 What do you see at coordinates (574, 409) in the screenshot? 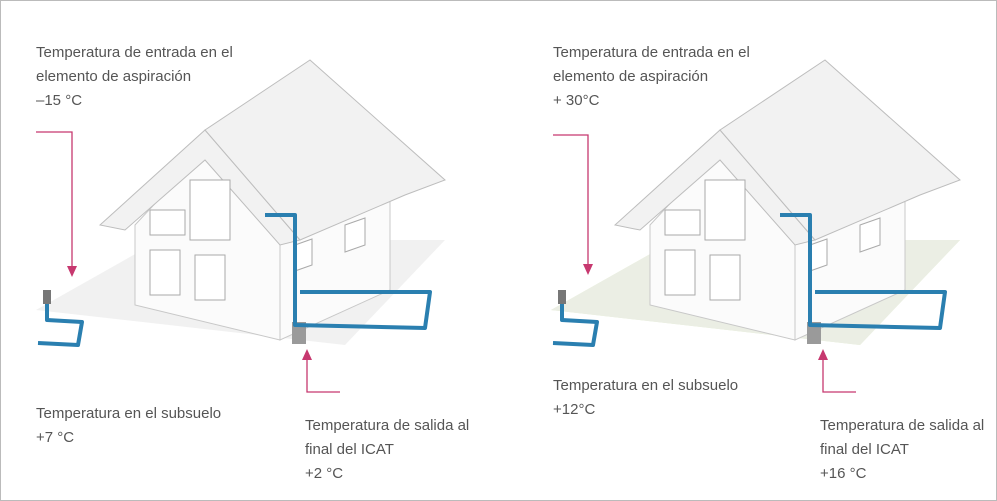
I see `subsoil-label: +12°C` at bounding box center [574, 409].